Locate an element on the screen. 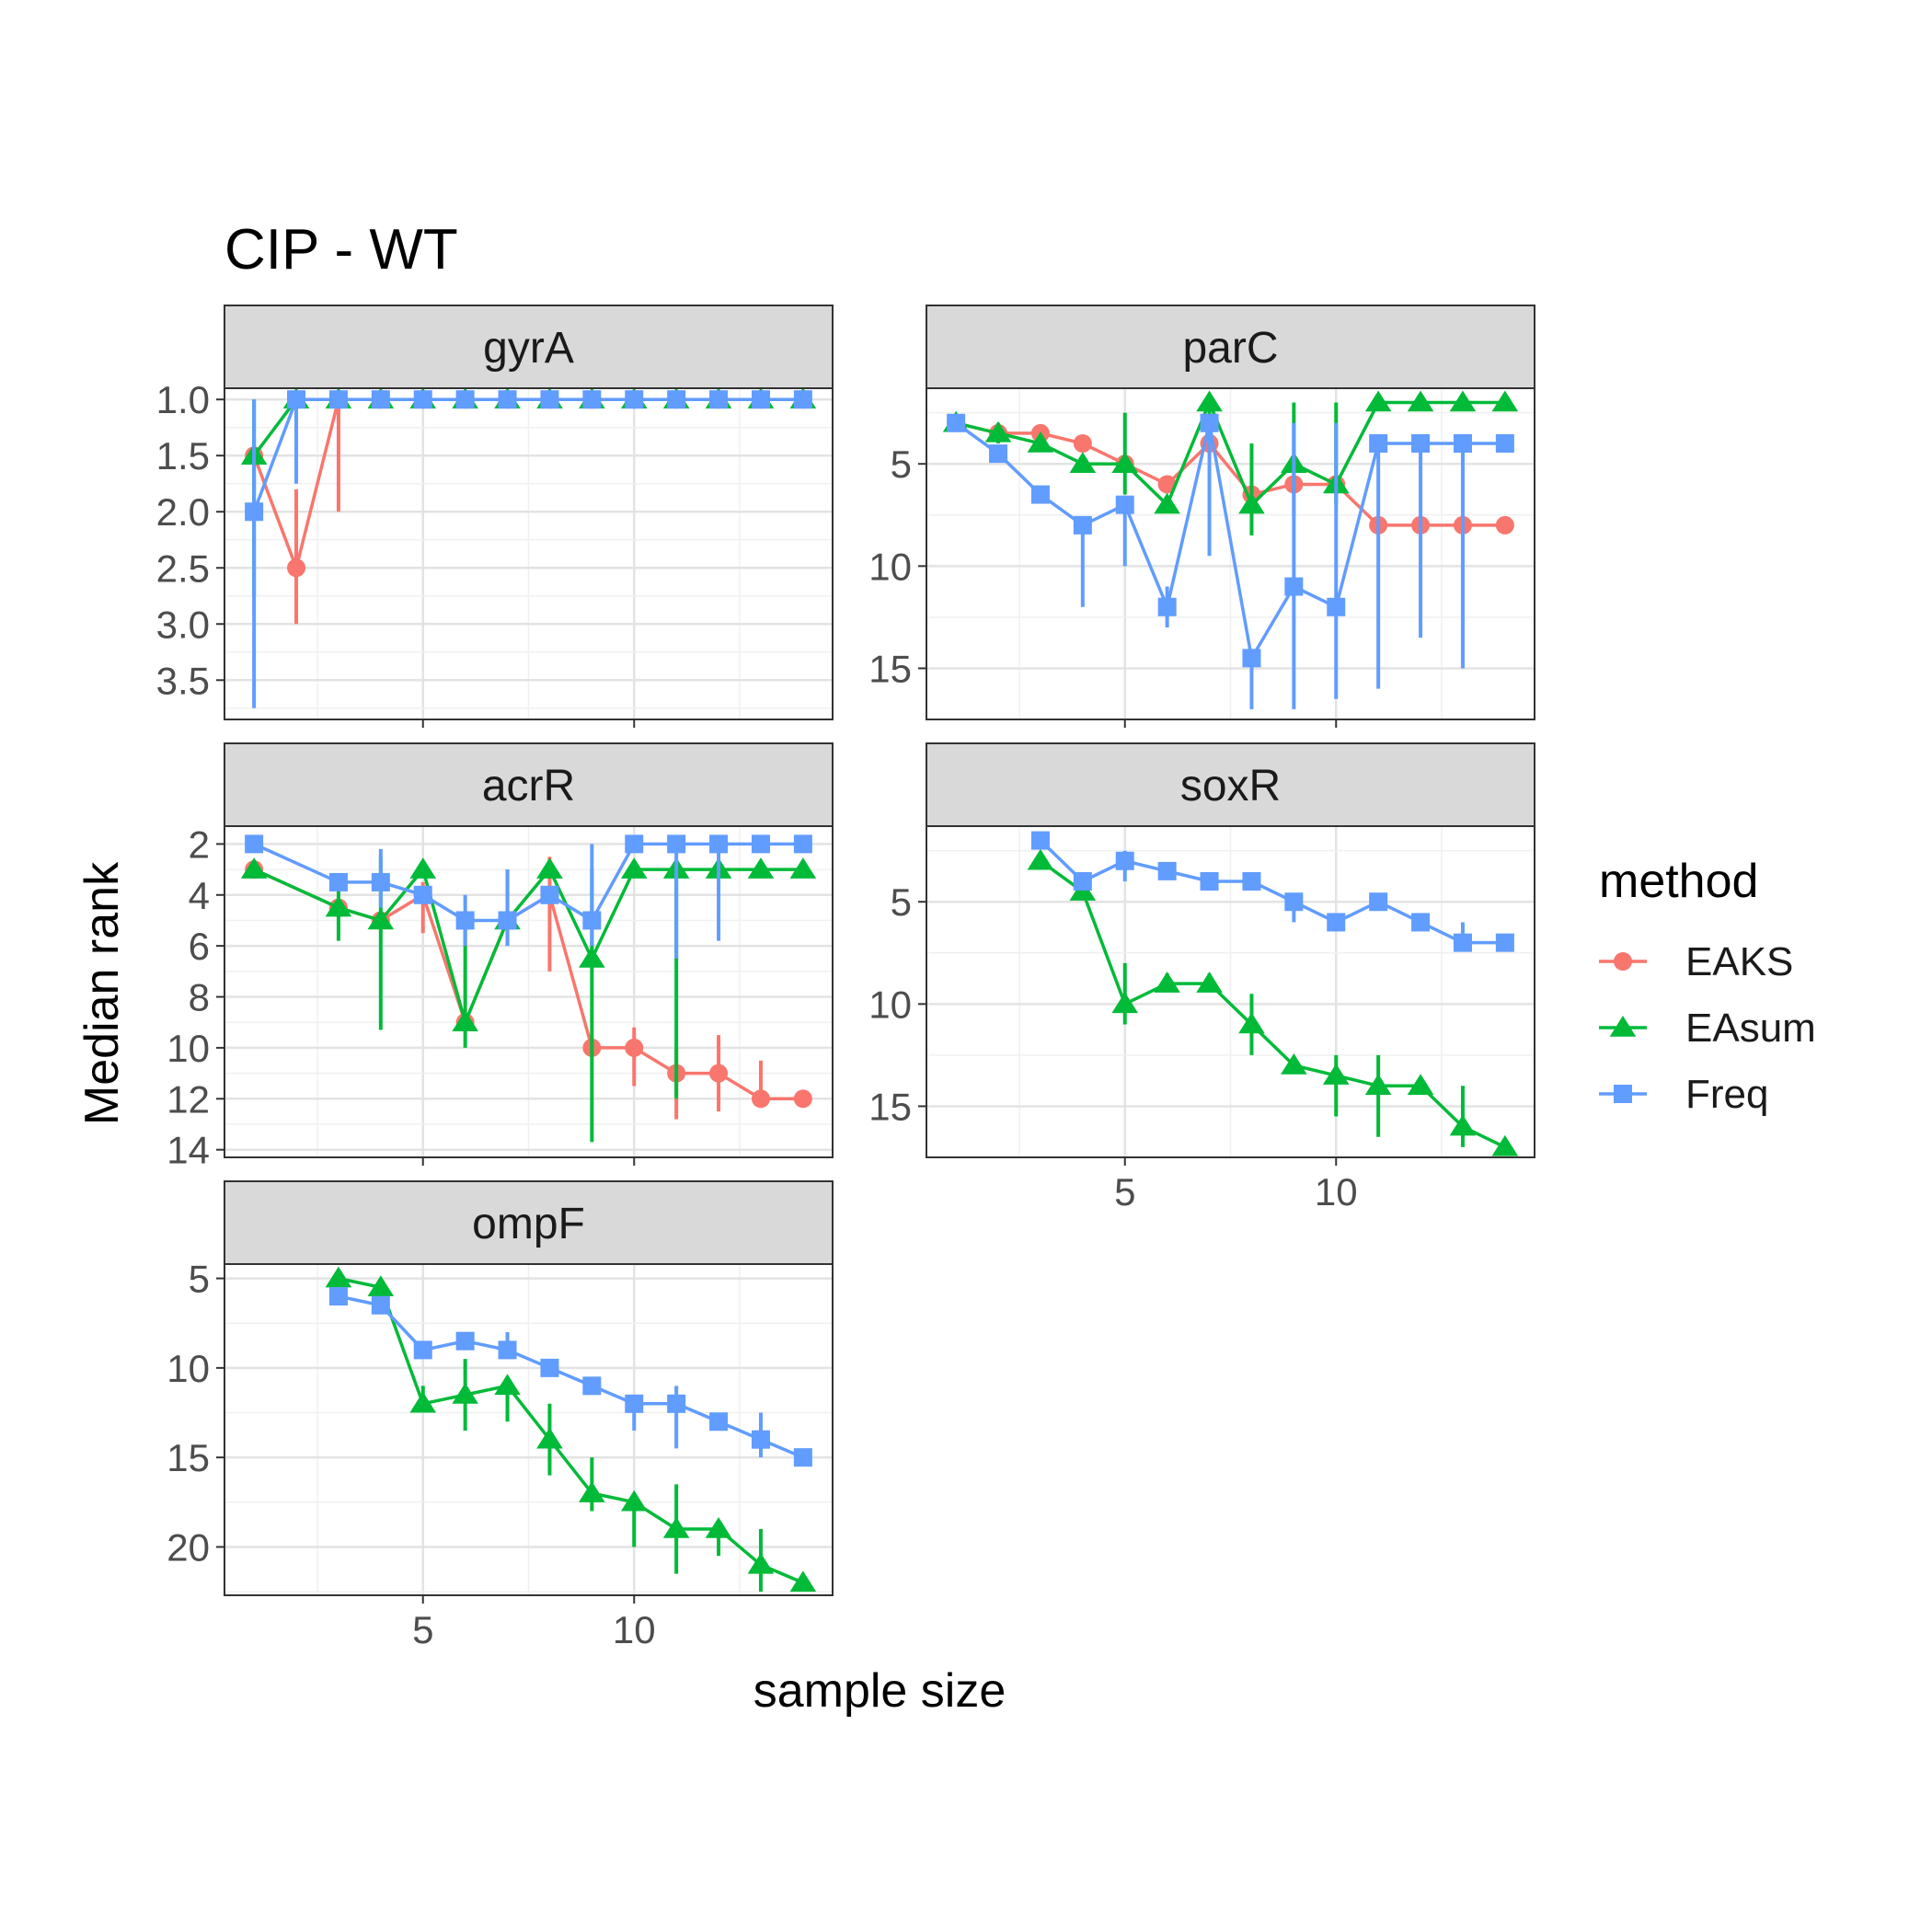 Image resolution: width=1932 pixels, height=1932 pixels. strip-gyrA is located at coordinates (529, 347).